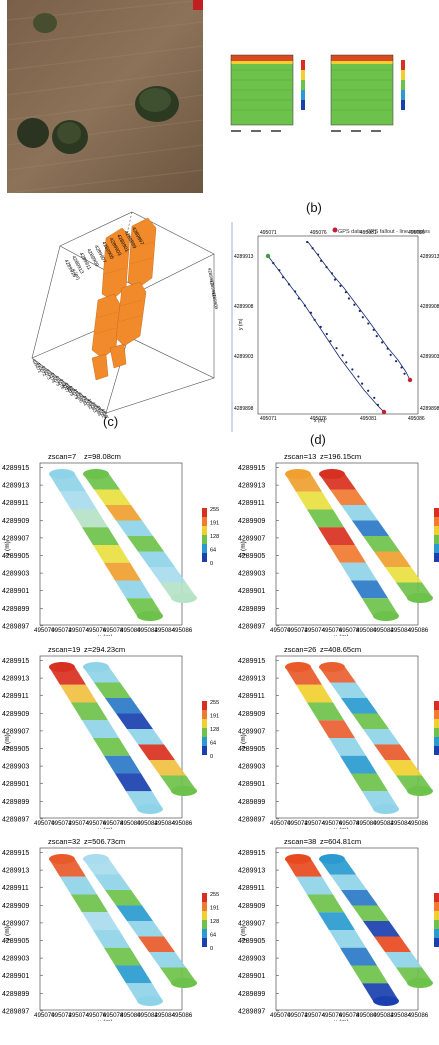 The height and width of the screenshot is (1045, 439). Describe the element at coordinates (251, 888) in the screenshot. I see `slice-y-tick: 4289911` at that location.